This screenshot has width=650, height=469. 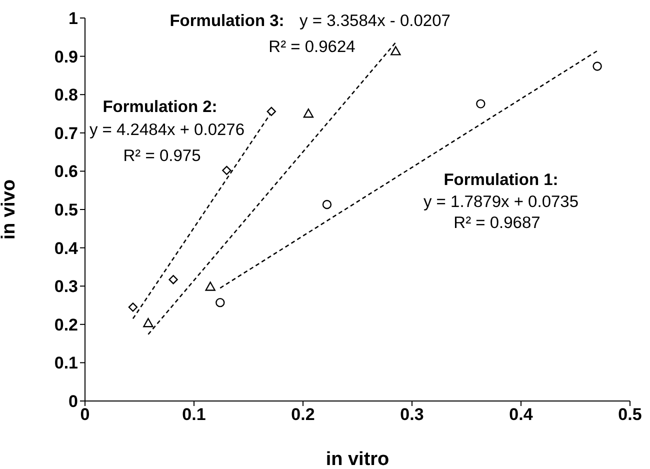 I want to click on y-tick-label: 0.2, so click(x=66, y=324).